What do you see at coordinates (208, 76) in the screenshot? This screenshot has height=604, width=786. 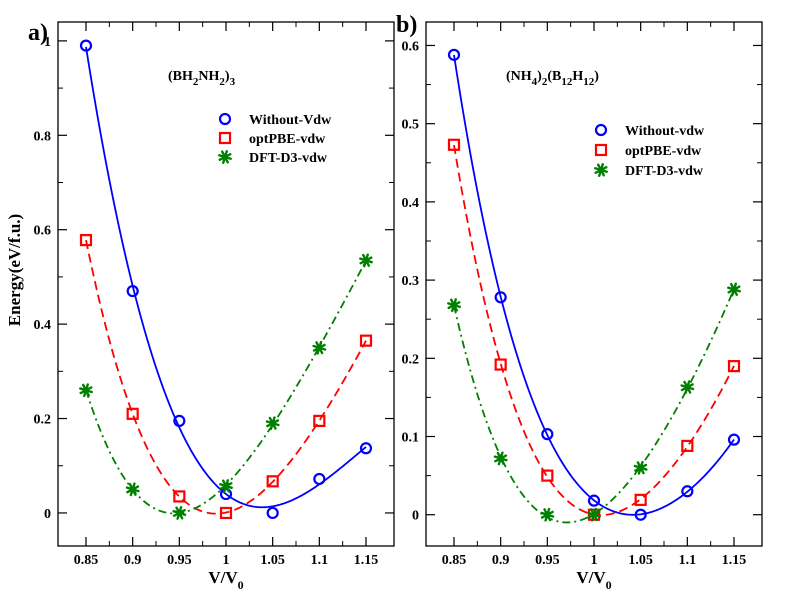 I see `formula-segment: NH` at bounding box center [208, 76].